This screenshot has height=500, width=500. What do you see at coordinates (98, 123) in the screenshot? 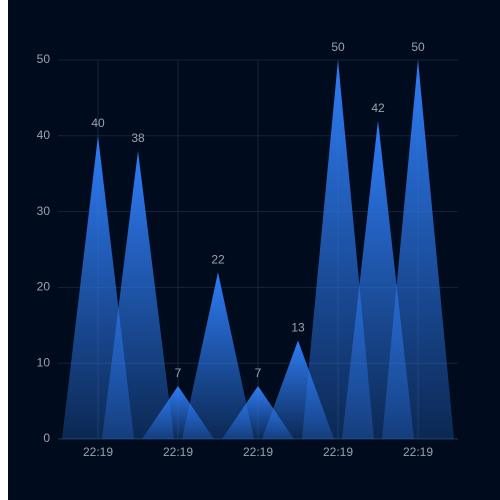
I see `value-label: 40` at bounding box center [98, 123].